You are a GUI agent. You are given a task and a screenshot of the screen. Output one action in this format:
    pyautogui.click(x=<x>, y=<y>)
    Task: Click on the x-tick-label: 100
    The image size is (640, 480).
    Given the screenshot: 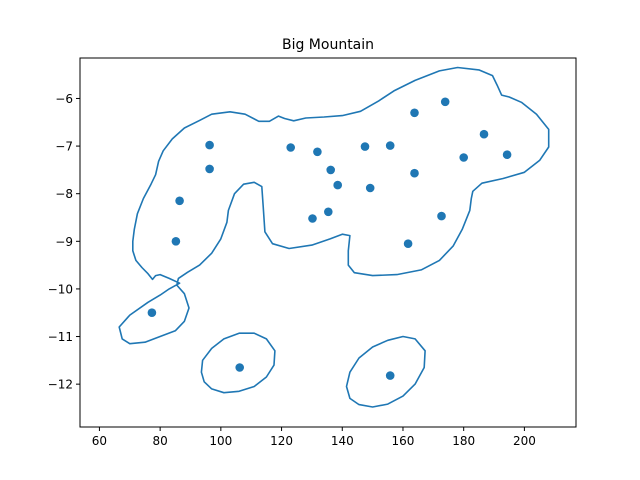 What is the action you would take?
    pyautogui.click(x=220, y=441)
    